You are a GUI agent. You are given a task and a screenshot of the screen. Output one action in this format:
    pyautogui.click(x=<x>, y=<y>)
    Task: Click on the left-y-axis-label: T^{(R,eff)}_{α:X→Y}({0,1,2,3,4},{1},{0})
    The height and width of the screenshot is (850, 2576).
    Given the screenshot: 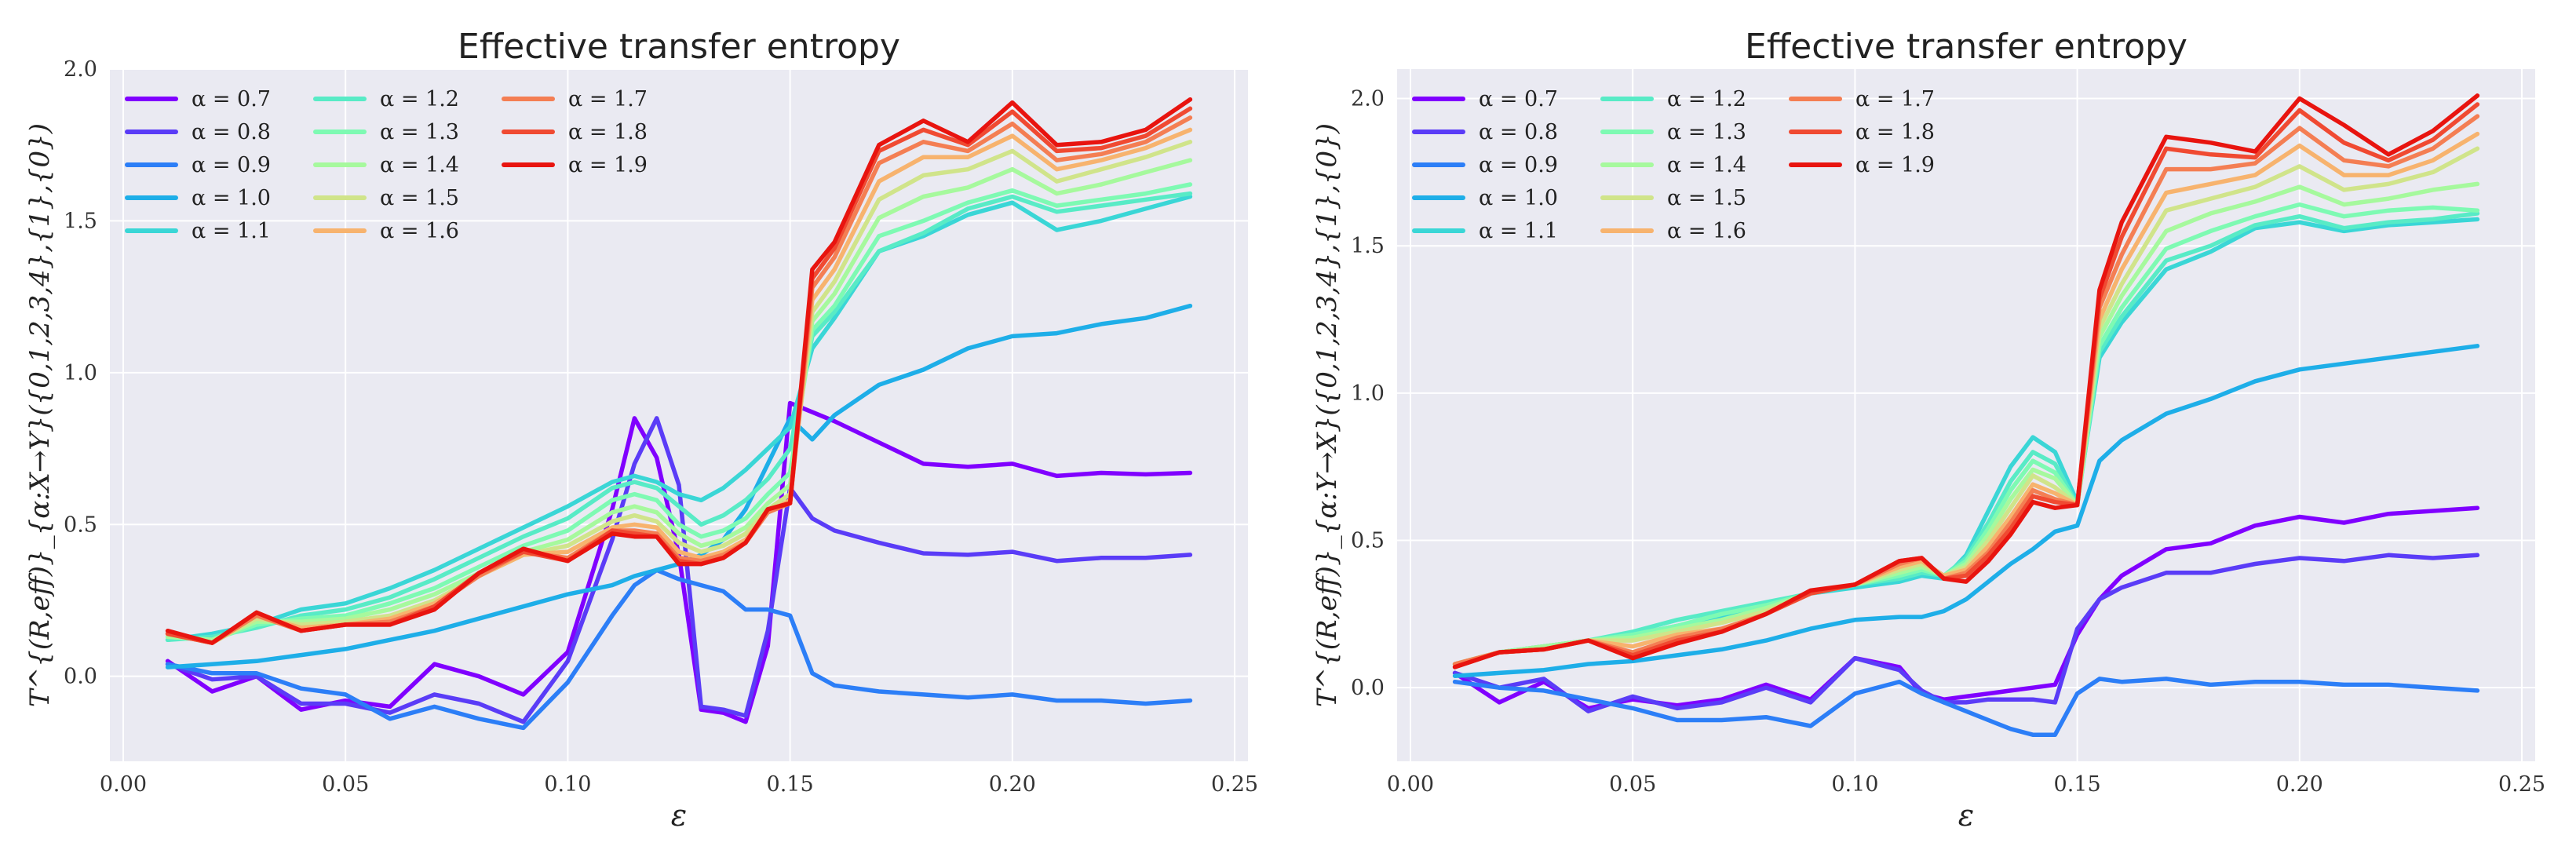 What is the action you would take?
    pyautogui.click(x=40, y=415)
    